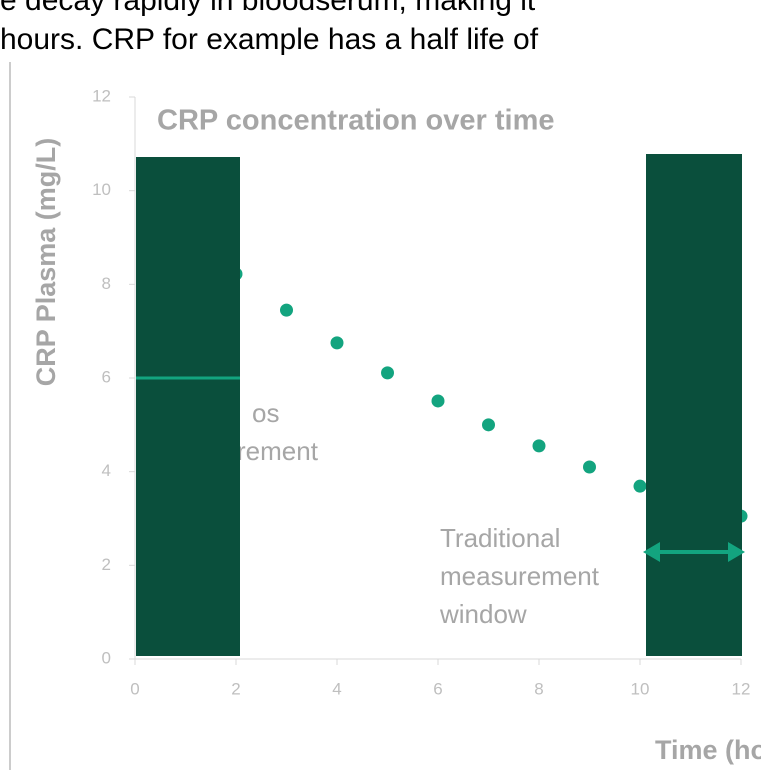 The height and width of the screenshot is (770, 761). What do you see at coordinates (265, 413) in the screenshot?
I see `annotation: os` at bounding box center [265, 413].